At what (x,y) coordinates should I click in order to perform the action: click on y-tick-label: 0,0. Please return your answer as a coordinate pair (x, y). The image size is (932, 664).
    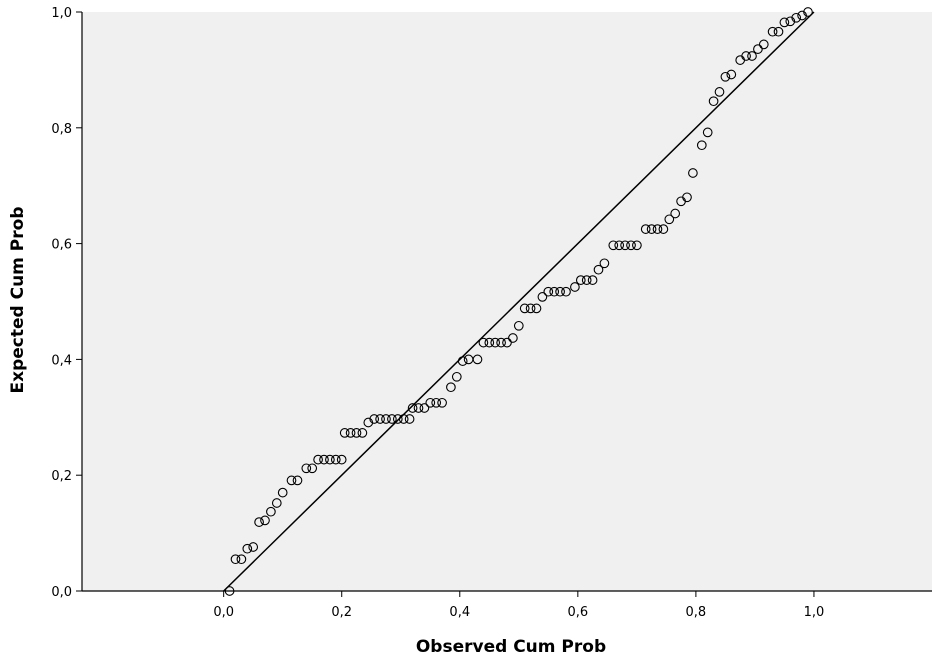
    Looking at the image, I should click on (61, 592).